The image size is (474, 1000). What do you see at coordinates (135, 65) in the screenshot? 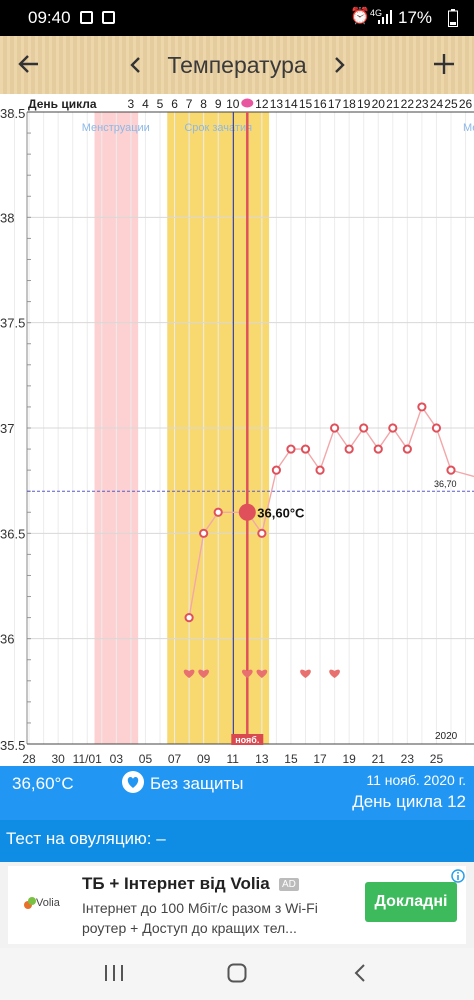
I see `prev-chevron-icon` at bounding box center [135, 65].